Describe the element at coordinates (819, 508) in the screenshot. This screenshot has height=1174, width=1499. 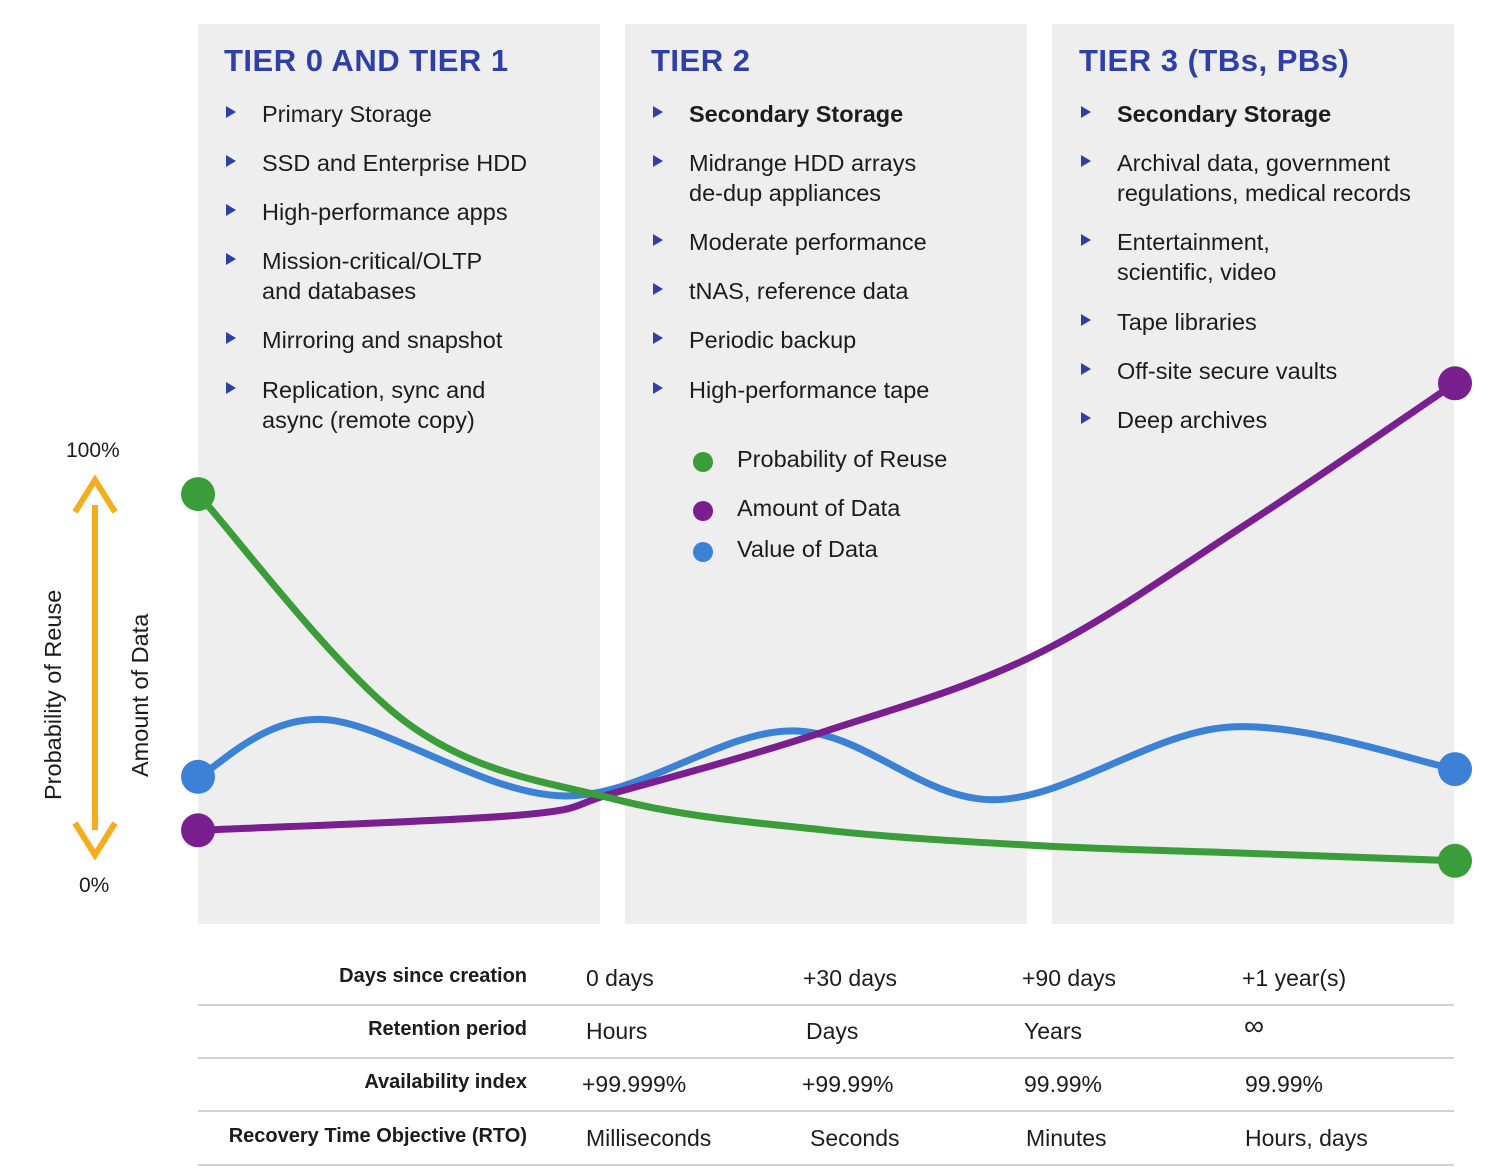
I see `legend-label: Amount of Data` at that location.